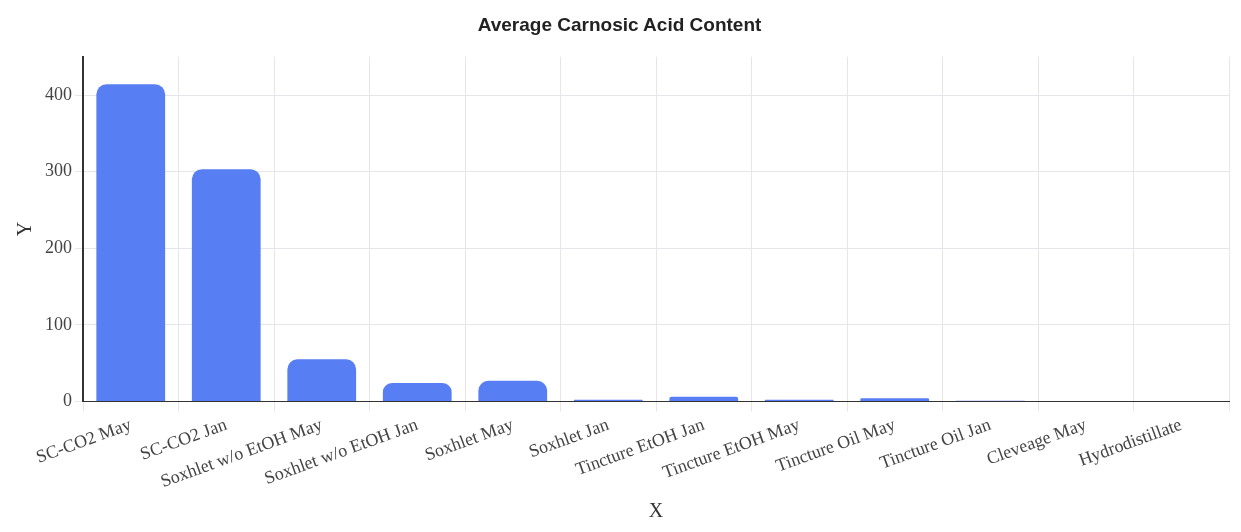 This screenshot has height=532, width=1241. Describe the element at coordinates (67, 400) in the screenshot. I see `y-tick-label: 0` at that location.